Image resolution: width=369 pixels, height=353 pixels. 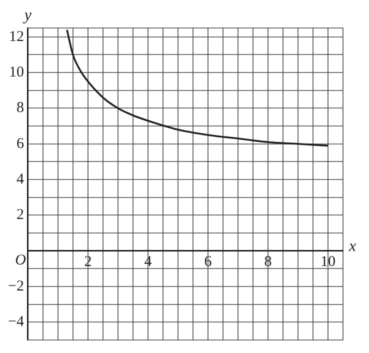 I want to click on y-tick-label: 10, so click(x=16, y=72).